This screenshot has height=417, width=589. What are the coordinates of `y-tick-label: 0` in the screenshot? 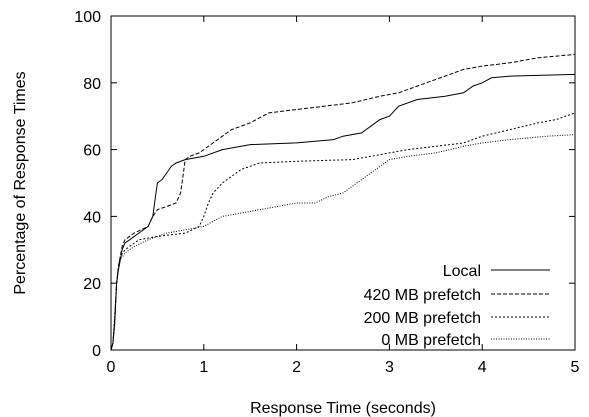 It's located at (96, 351).